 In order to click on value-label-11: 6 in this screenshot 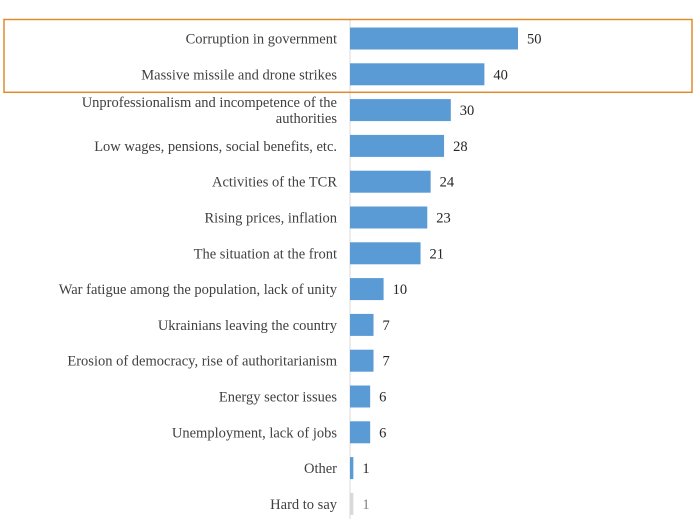, I will do `click(382, 398)`.